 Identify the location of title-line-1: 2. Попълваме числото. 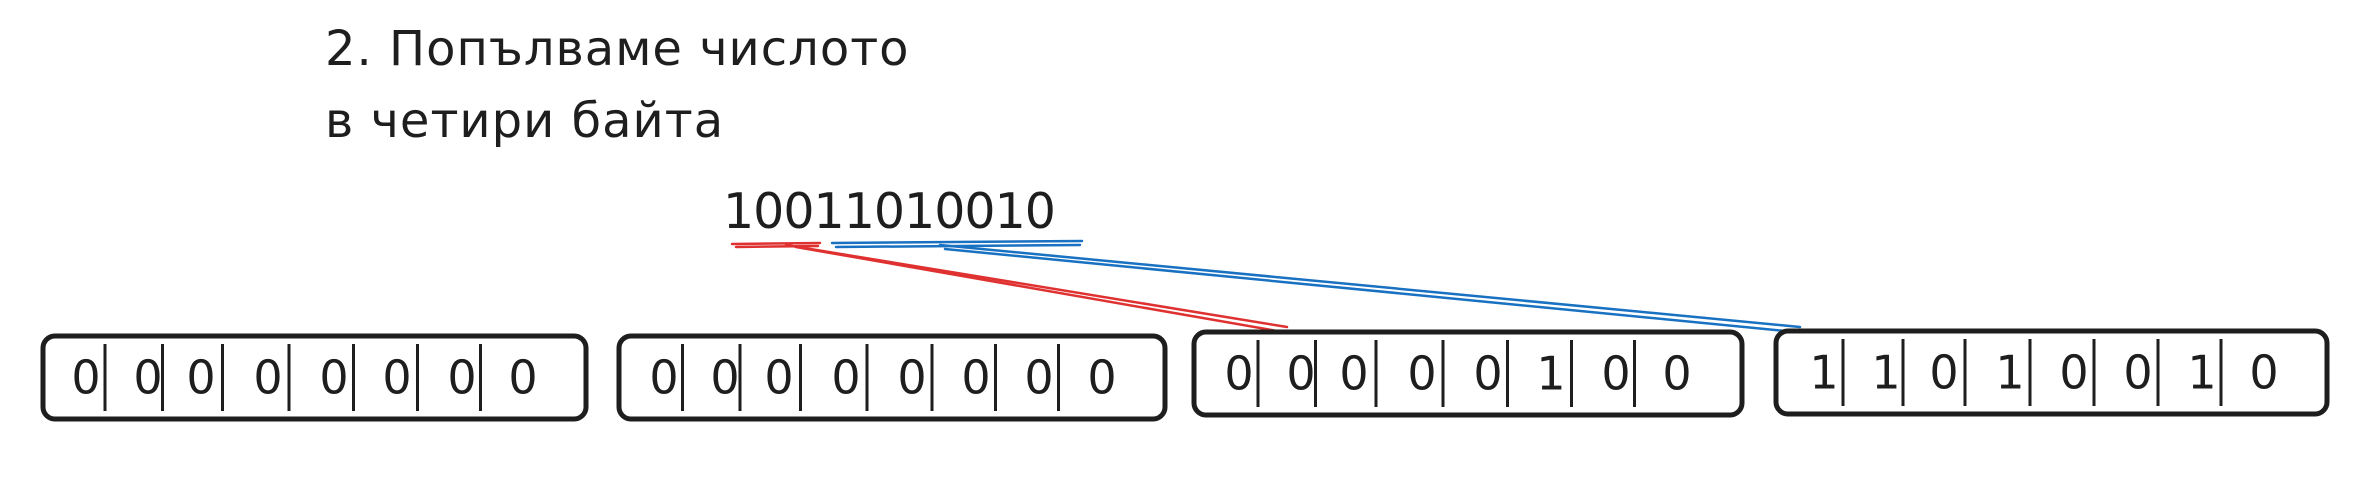
(617, 49).